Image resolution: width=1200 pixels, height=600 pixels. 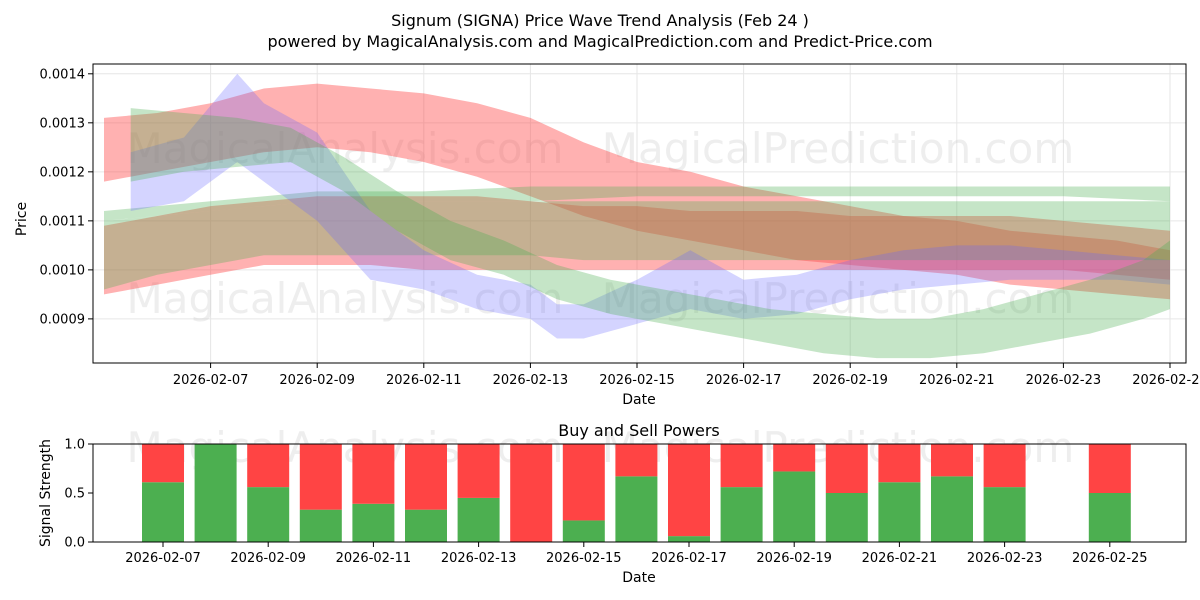 What do you see at coordinates (74, 543) in the screenshot?
I see `bottom-y-tick-label-0: 0.0` at bounding box center [74, 543].